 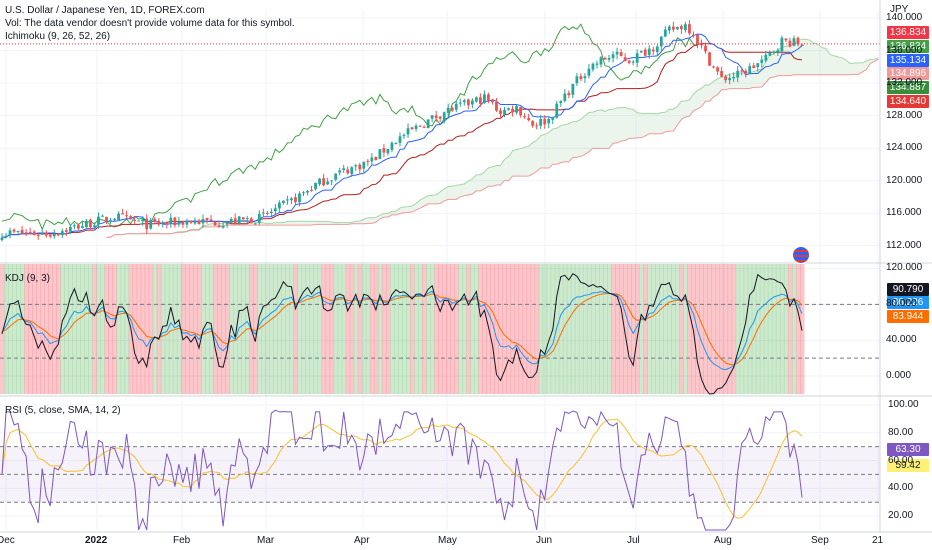 I want to click on us-flag-icon, so click(x=801, y=255).